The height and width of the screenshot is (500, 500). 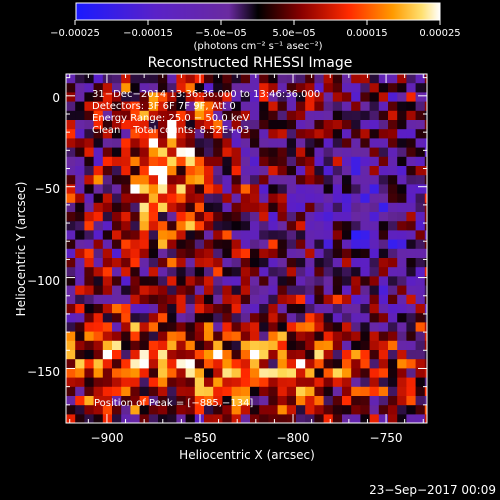 What do you see at coordinates (257, 22) in the screenshot?
I see `colorbar-ticks` at bounding box center [257, 22].